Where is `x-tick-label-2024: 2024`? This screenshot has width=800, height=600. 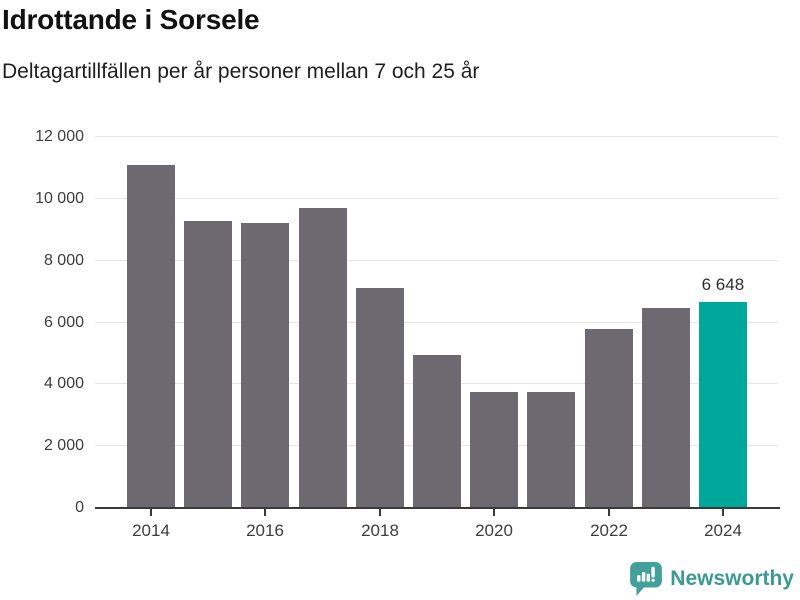 x-tick-label-2024: 2024 is located at coordinates (723, 530).